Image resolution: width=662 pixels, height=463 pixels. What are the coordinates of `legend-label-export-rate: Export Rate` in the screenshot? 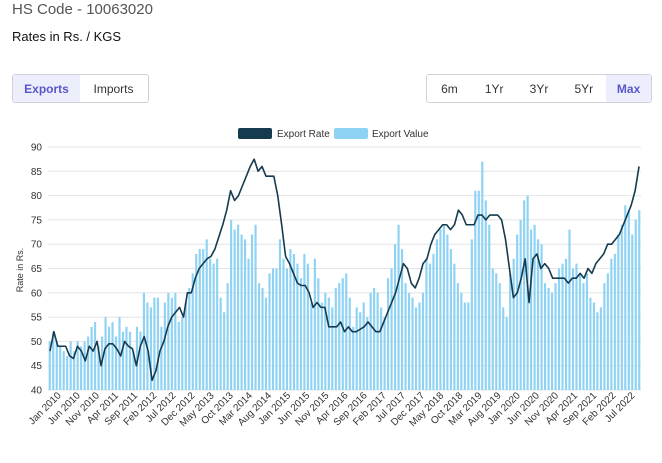 It's located at (303, 134).